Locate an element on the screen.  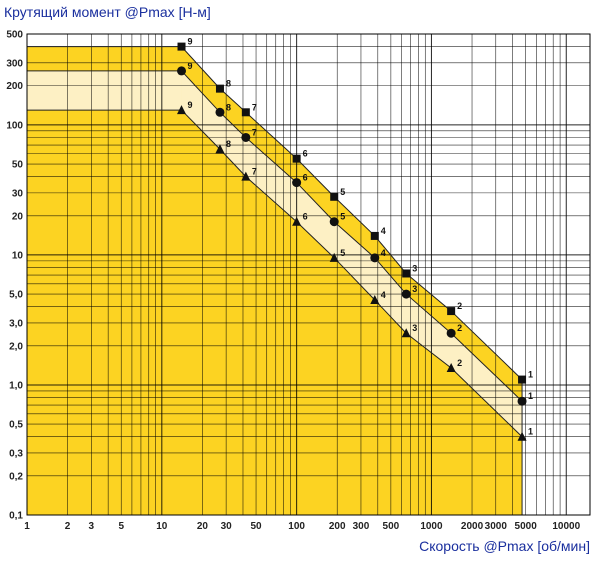
x-tick-label: 500 is located at coordinates (391, 526).